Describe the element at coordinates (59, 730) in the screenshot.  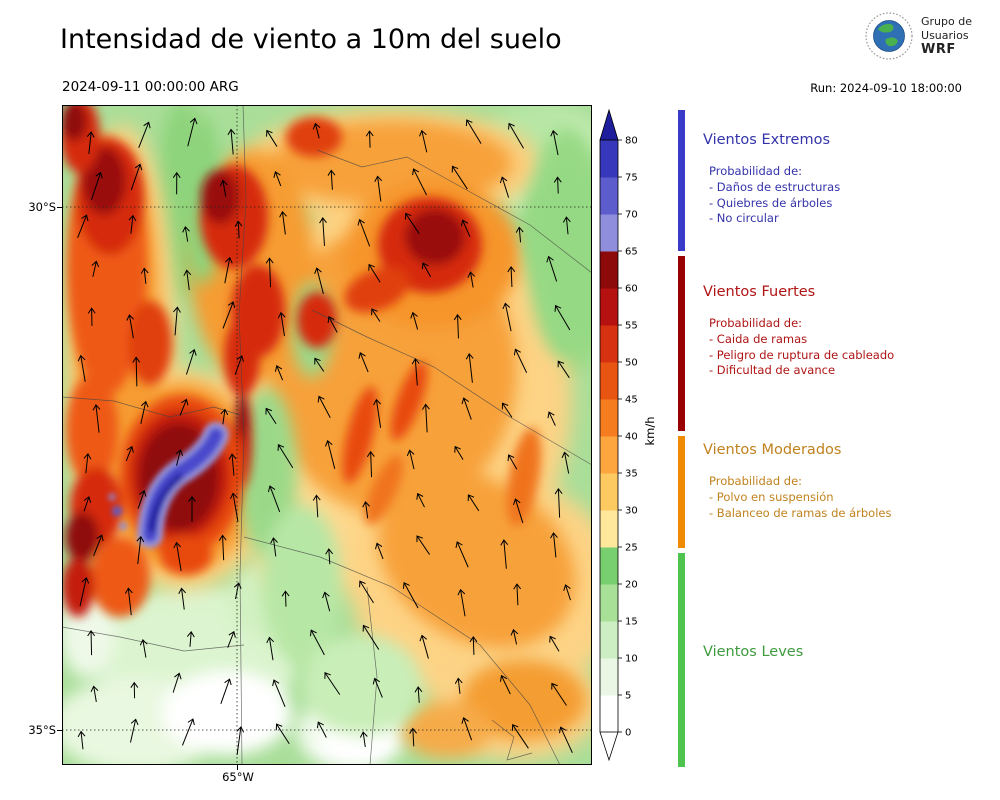
I see `lat-tick-35s` at that location.